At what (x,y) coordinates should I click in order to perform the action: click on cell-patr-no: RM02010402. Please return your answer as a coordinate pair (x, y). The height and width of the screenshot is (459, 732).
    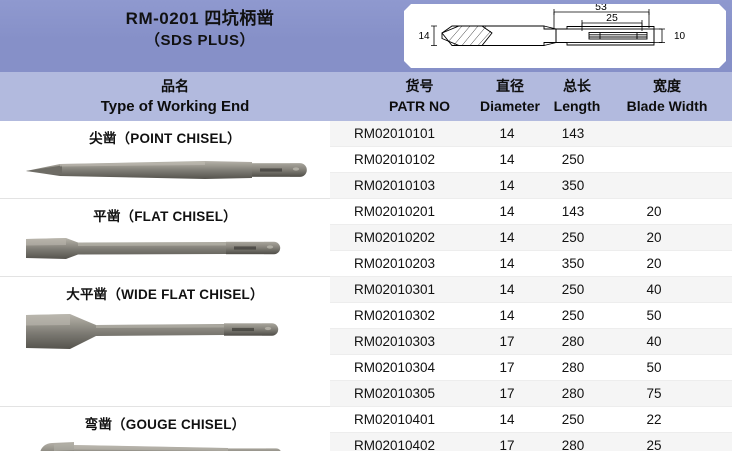
    Looking at the image, I should click on (395, 445).